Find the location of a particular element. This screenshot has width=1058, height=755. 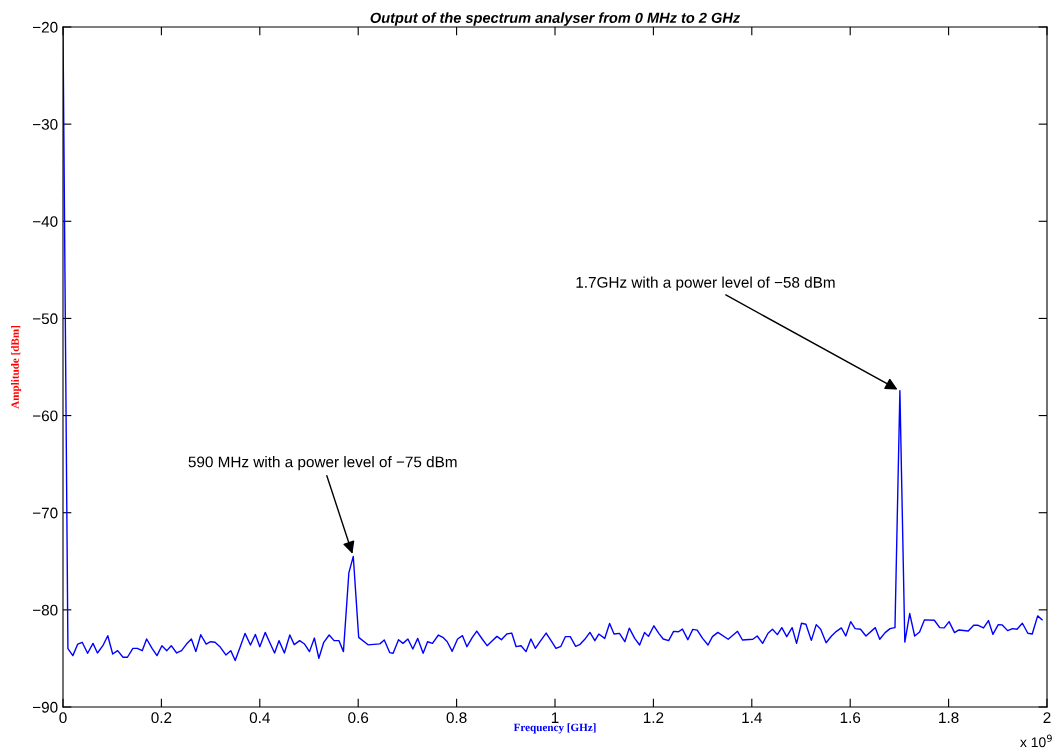

x-tick-label: 0.8 is located at coordinates (456, 718).